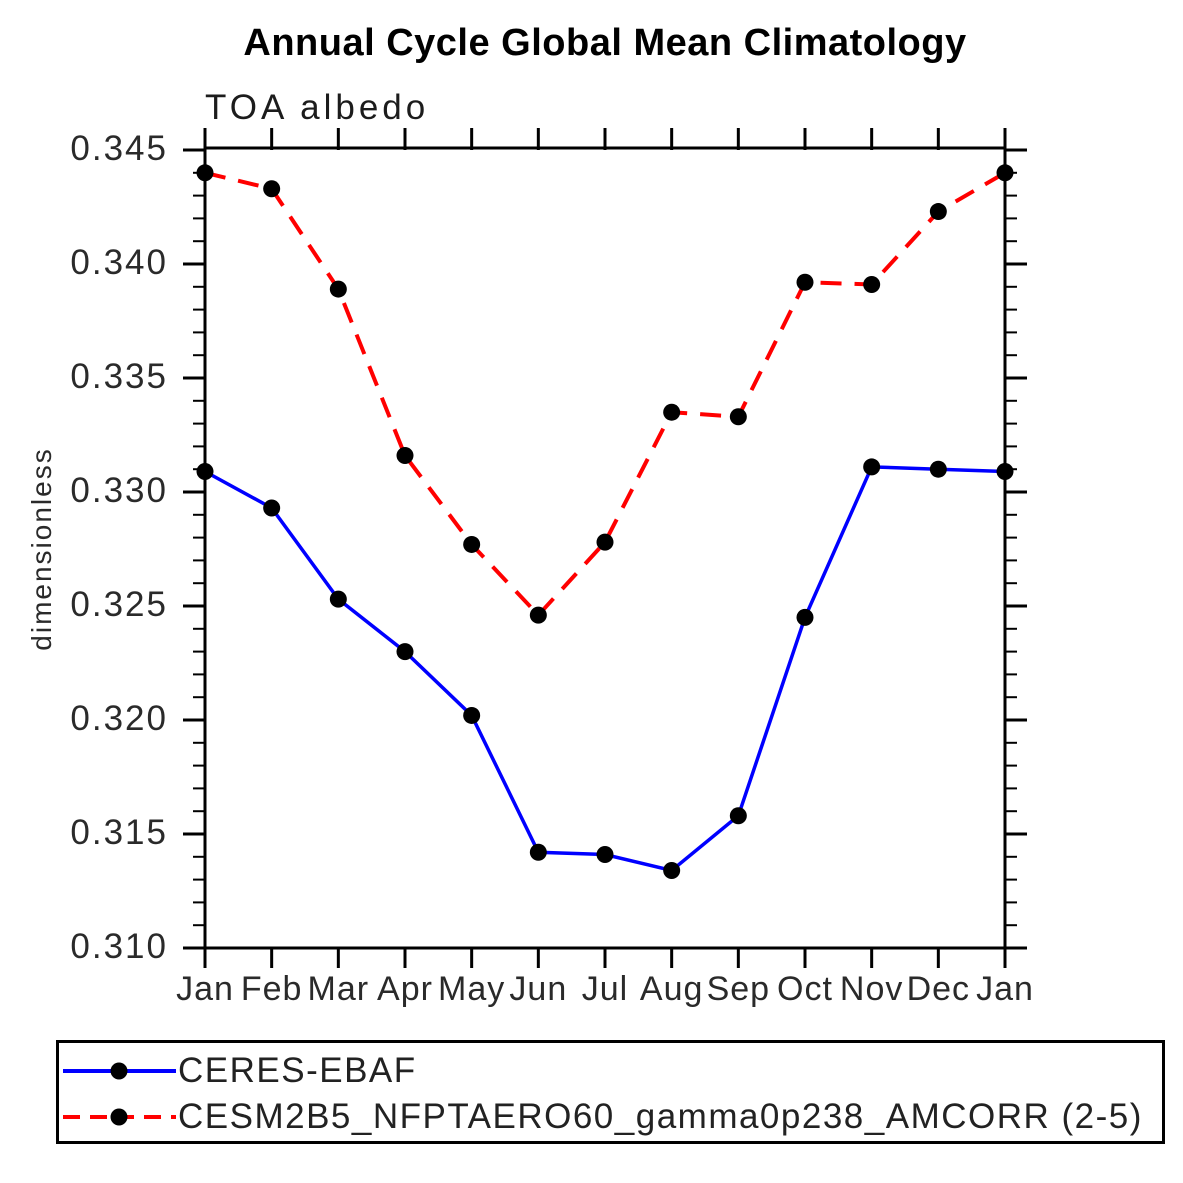 The width and height of the screenshot is (1183, 1183). I want to click on legend-entry-ceres: CERES-EBAF, so click(240, 1070).